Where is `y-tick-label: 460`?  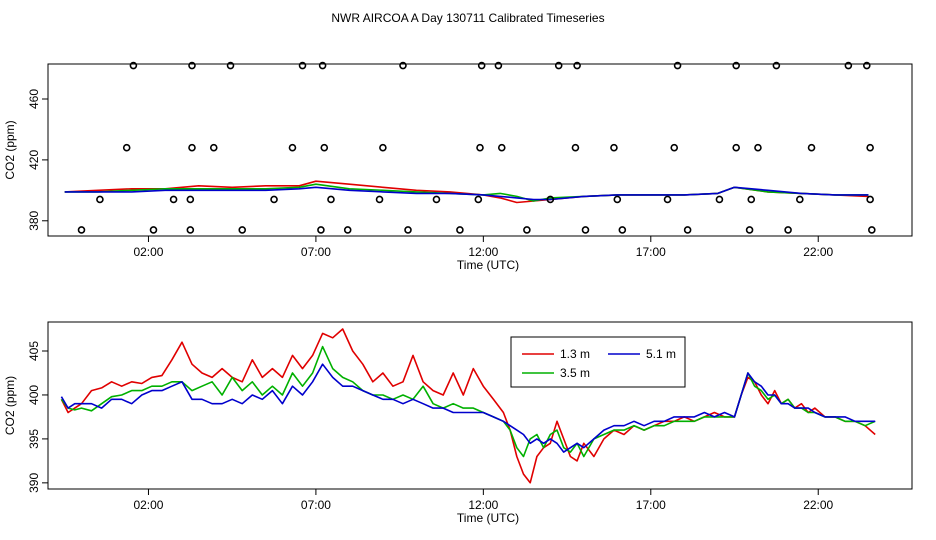
y-tick-label: 460 is located at coordinates (34, 99).